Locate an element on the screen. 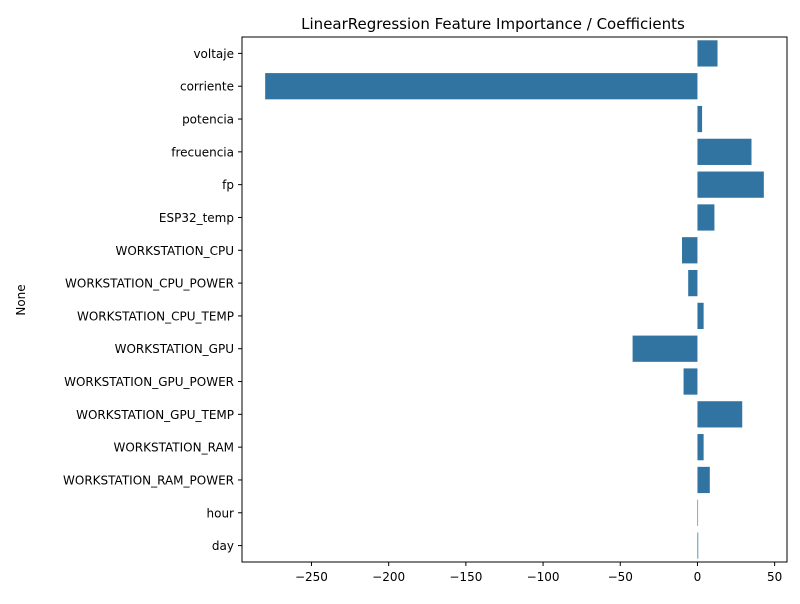 This screenshot has height=604, width=800. y-tick-label: hour is located at coordinates (221, 513).